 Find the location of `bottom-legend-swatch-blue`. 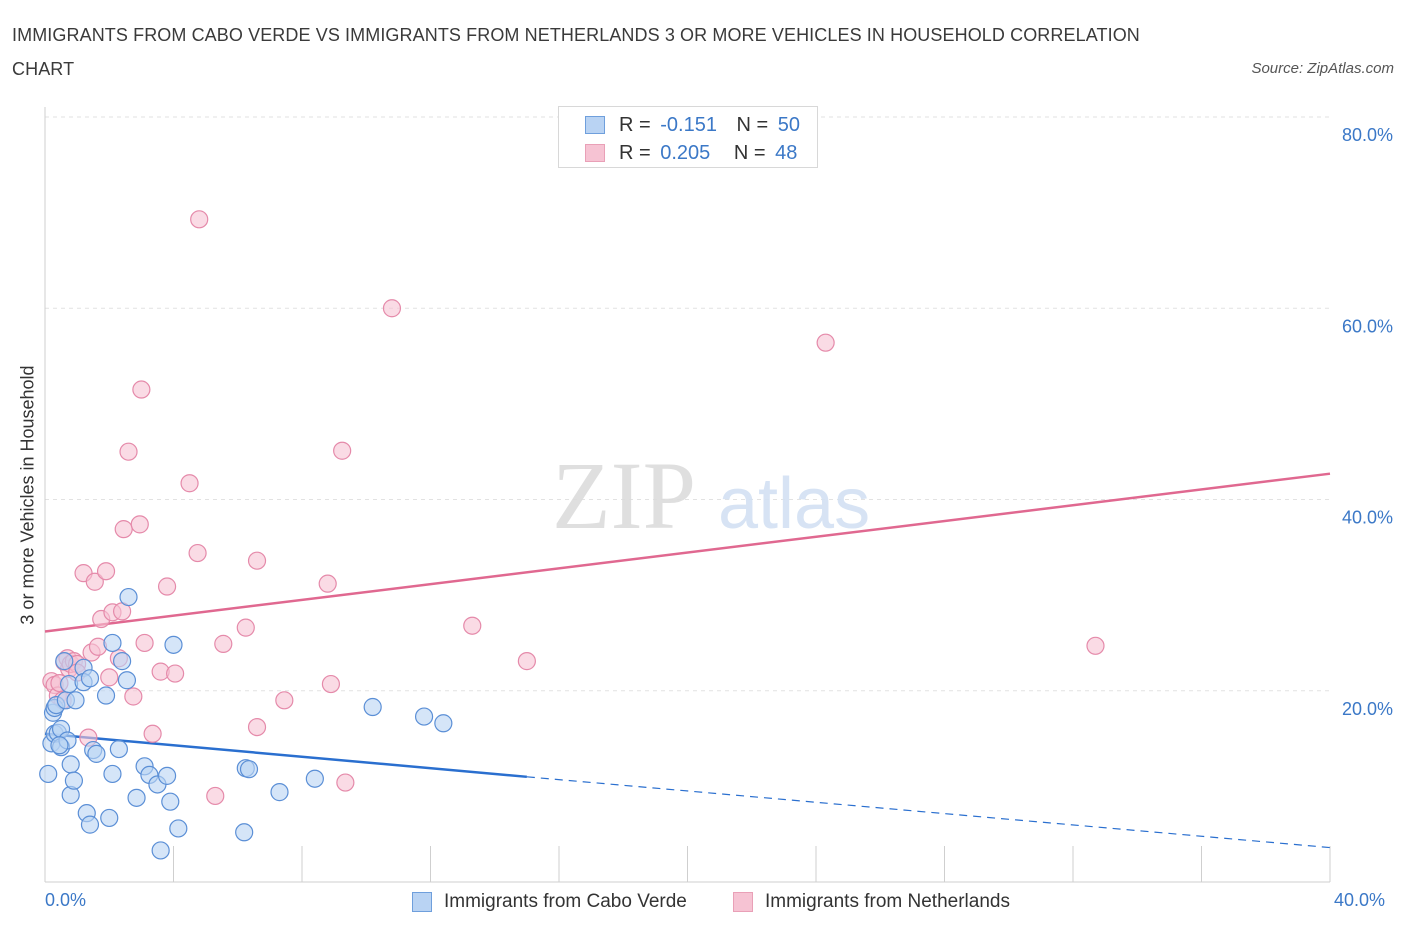

bottom-legend-swatch-blue is located at coordinates (422, 902).